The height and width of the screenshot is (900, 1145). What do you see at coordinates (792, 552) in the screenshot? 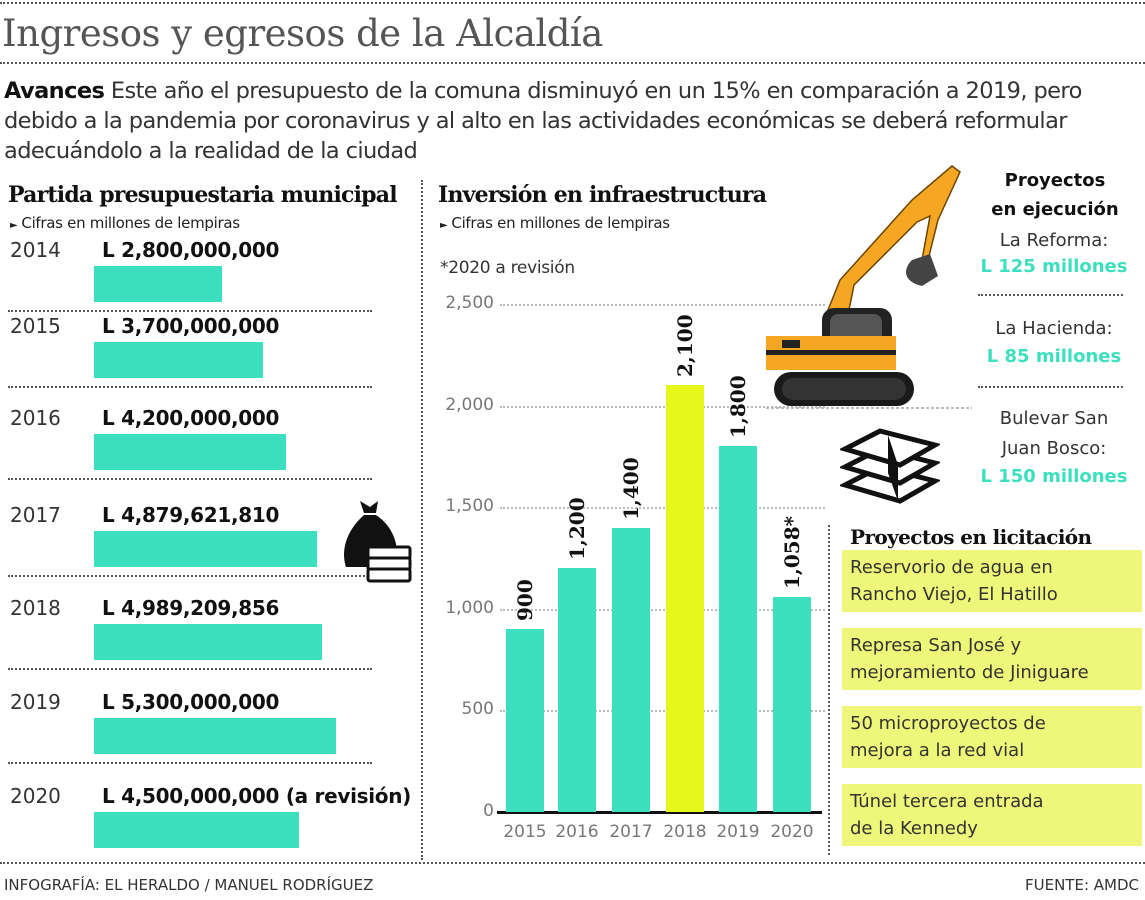
I see `bar-value-label: 1,058*` at bounding box center [792, 552].